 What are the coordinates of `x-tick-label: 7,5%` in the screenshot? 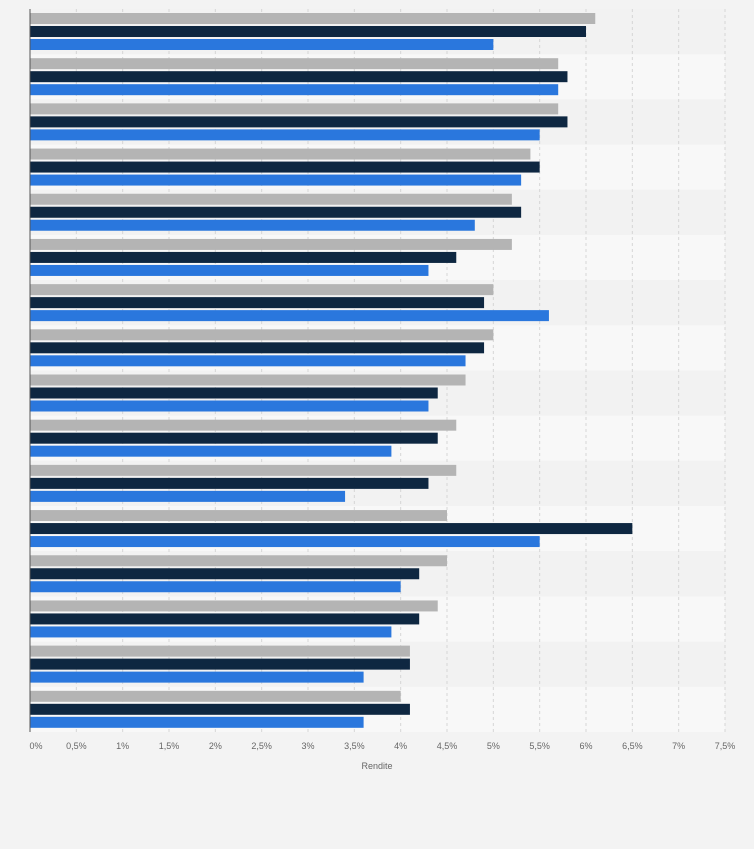 It's located at (725, 746).